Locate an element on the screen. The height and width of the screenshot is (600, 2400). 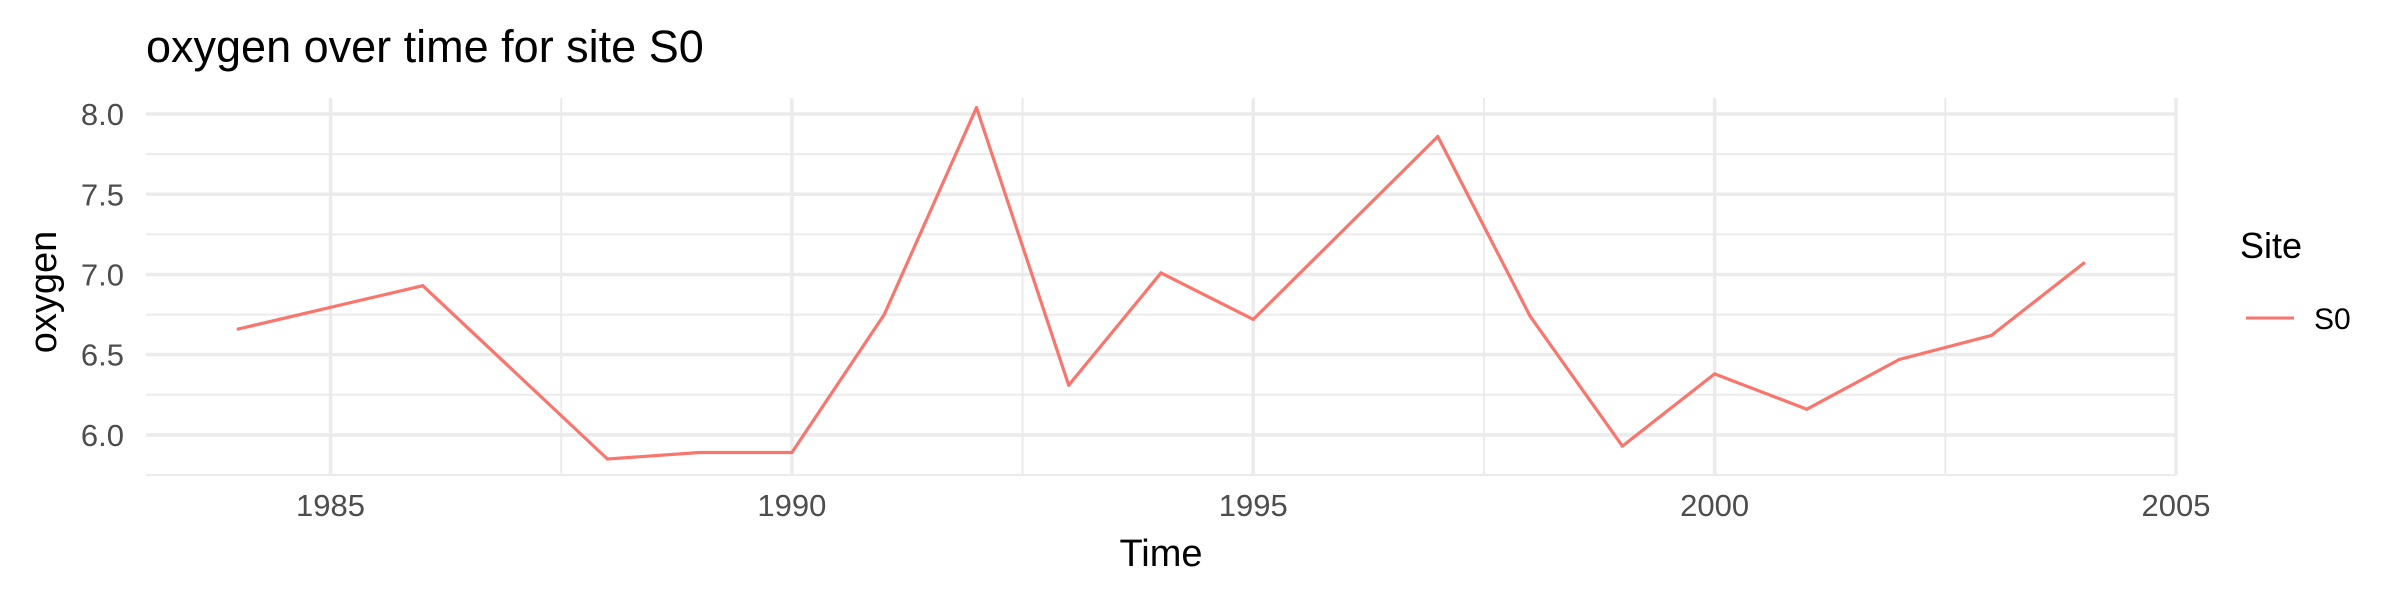
x-tick-label: 1985 is located at coordinates (330, 505).